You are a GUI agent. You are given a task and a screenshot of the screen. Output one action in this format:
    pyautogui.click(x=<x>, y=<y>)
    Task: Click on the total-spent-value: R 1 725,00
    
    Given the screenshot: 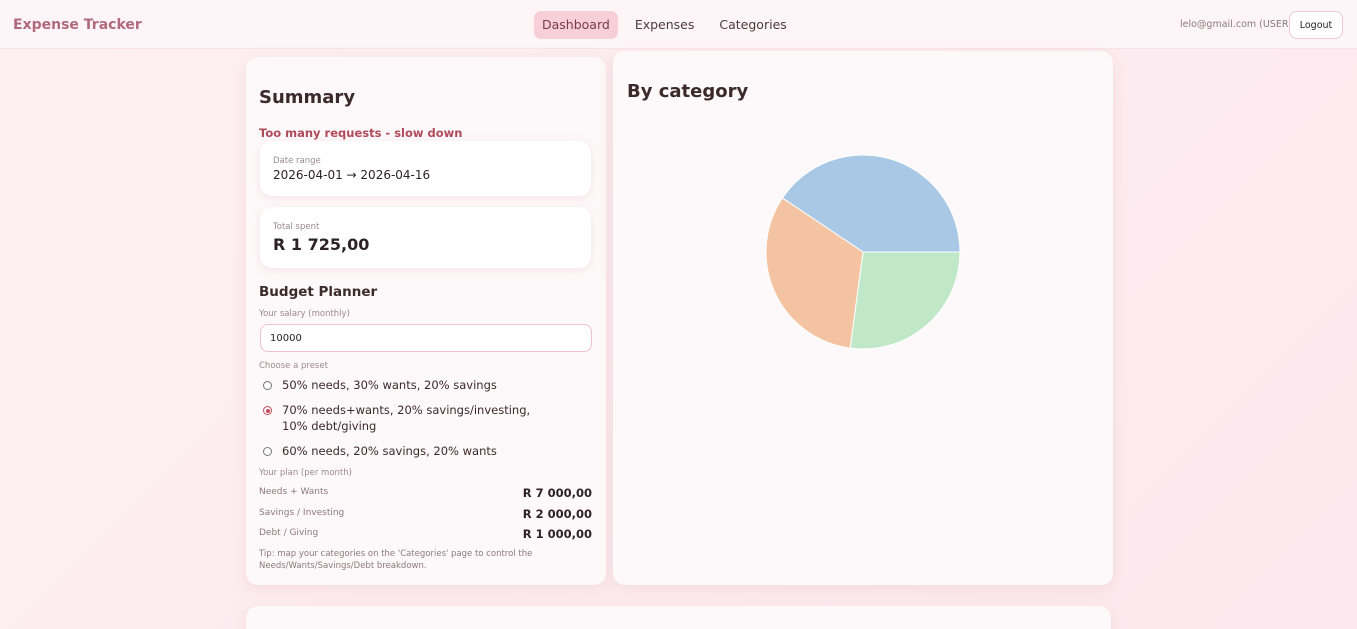 What is the action you would take?
    pyautogui.click(x=321, y=244)
    